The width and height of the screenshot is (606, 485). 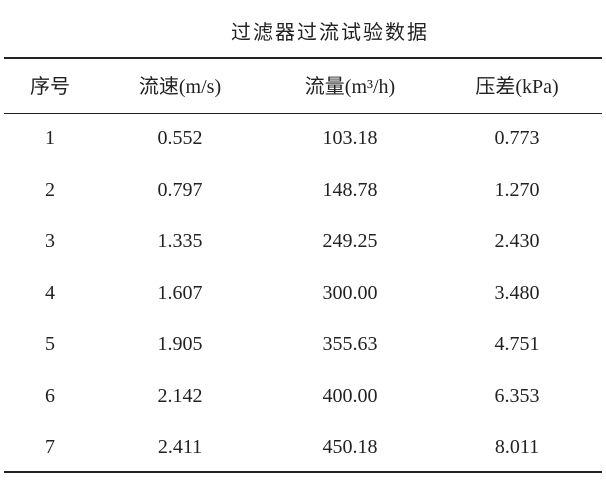 What do you see at coordinates (350, 344) in the screenshot?
I see `table-cell: 355.63` at bounding box center [350, 344].